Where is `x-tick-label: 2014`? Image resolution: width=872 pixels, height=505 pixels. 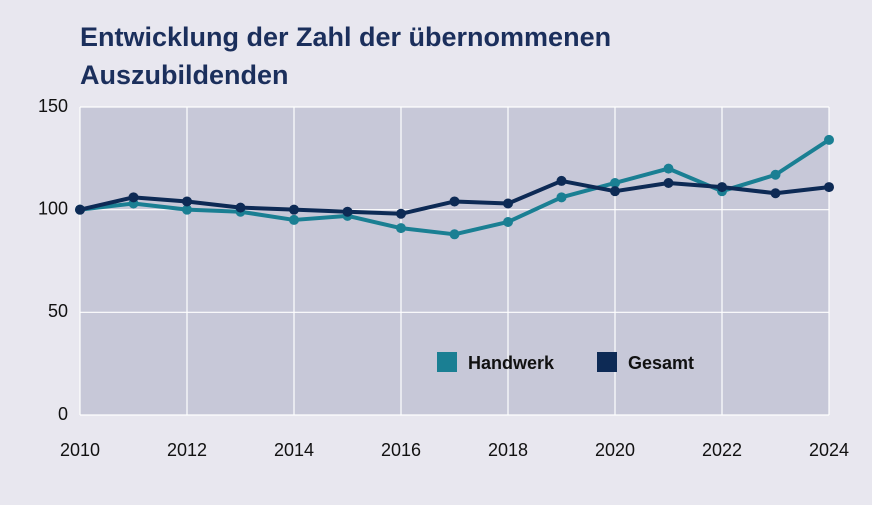 x-tick-label: 2014 is located at coordinates (294, 450).